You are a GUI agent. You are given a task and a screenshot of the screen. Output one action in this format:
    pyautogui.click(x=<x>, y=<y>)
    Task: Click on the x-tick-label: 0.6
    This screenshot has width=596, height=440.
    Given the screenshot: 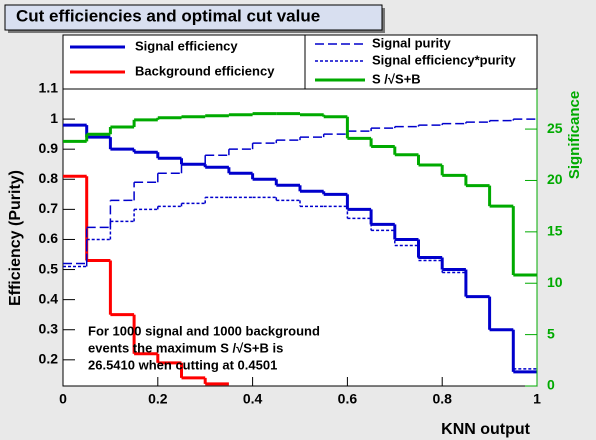 What is the action you would take?
    pyautogui.click(x=348, y=399)
    